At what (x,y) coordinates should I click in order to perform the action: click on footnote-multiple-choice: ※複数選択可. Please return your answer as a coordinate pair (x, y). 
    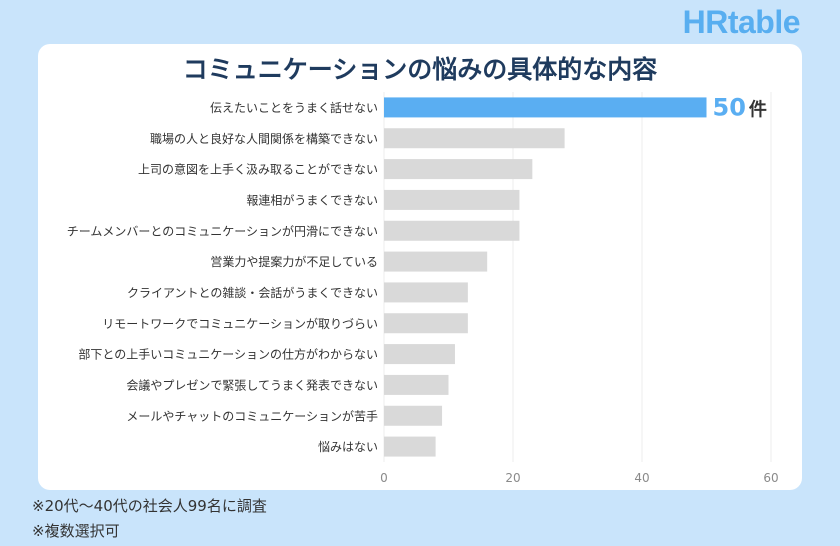
    Looking at the image, I should click on (76, 531).